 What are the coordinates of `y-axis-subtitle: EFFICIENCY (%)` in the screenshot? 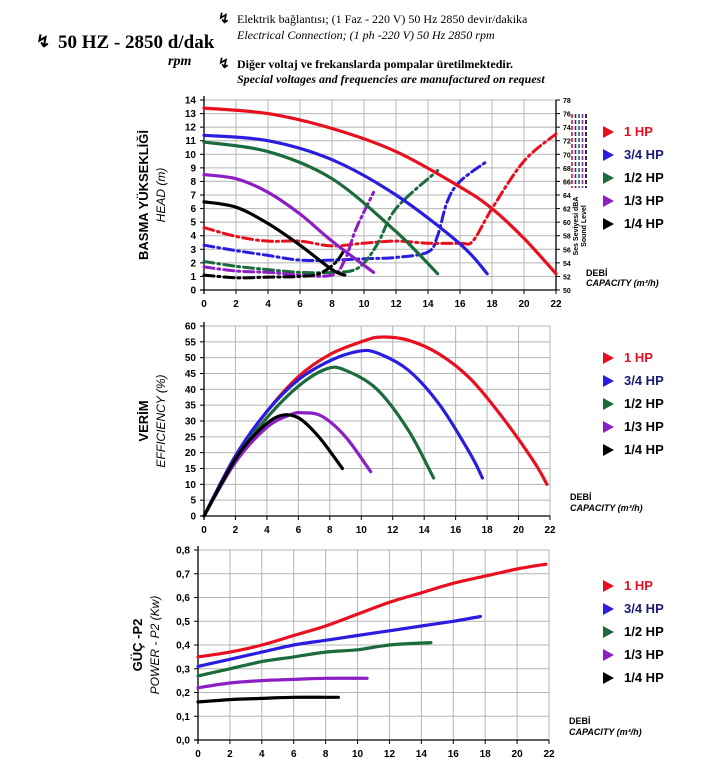 It's located at (161, 420).